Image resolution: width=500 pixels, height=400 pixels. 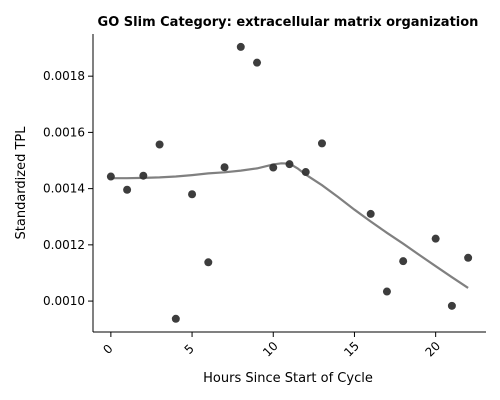 What do you see at coordinates (64, 189) in the screenshot?
I see `y-tick-label: 0.0014` at bounding box center [64, 189].